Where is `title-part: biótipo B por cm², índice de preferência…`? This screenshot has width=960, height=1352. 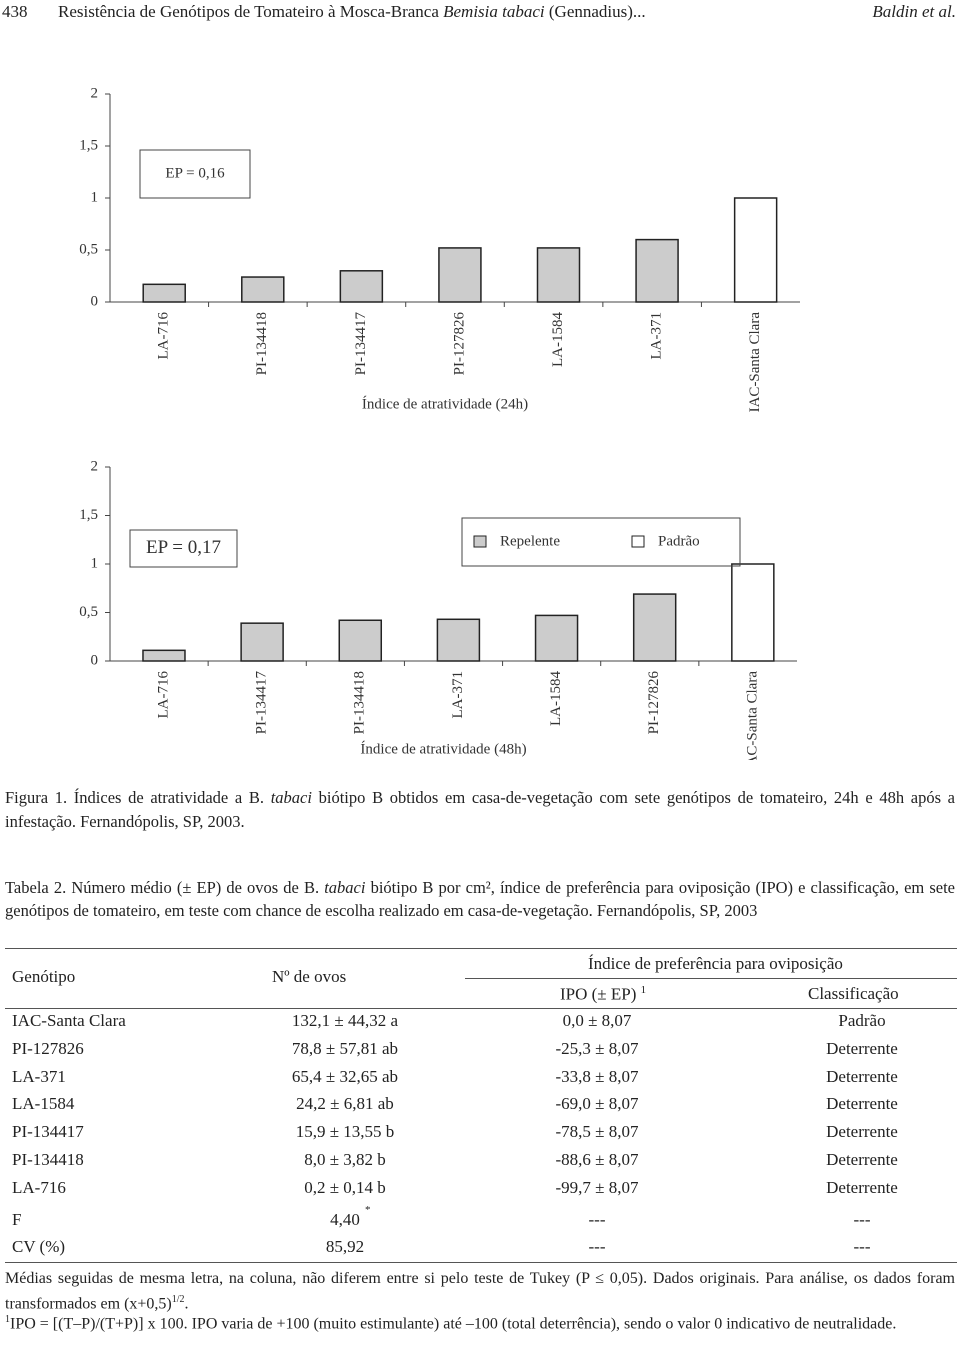 title-part: biótipo B por cm², índice de preferência… is located at coordinates (480, 899).